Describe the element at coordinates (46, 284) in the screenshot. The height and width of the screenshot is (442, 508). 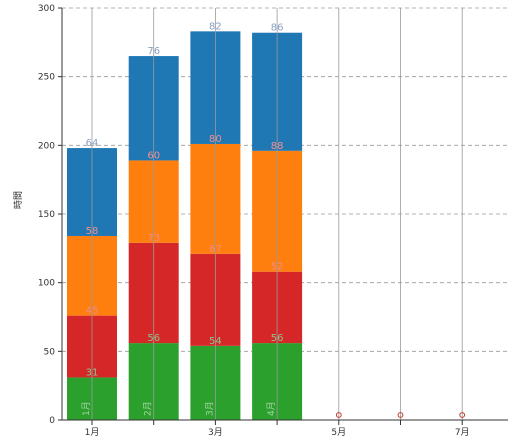
I see `y-tick-label: 100` at that location.